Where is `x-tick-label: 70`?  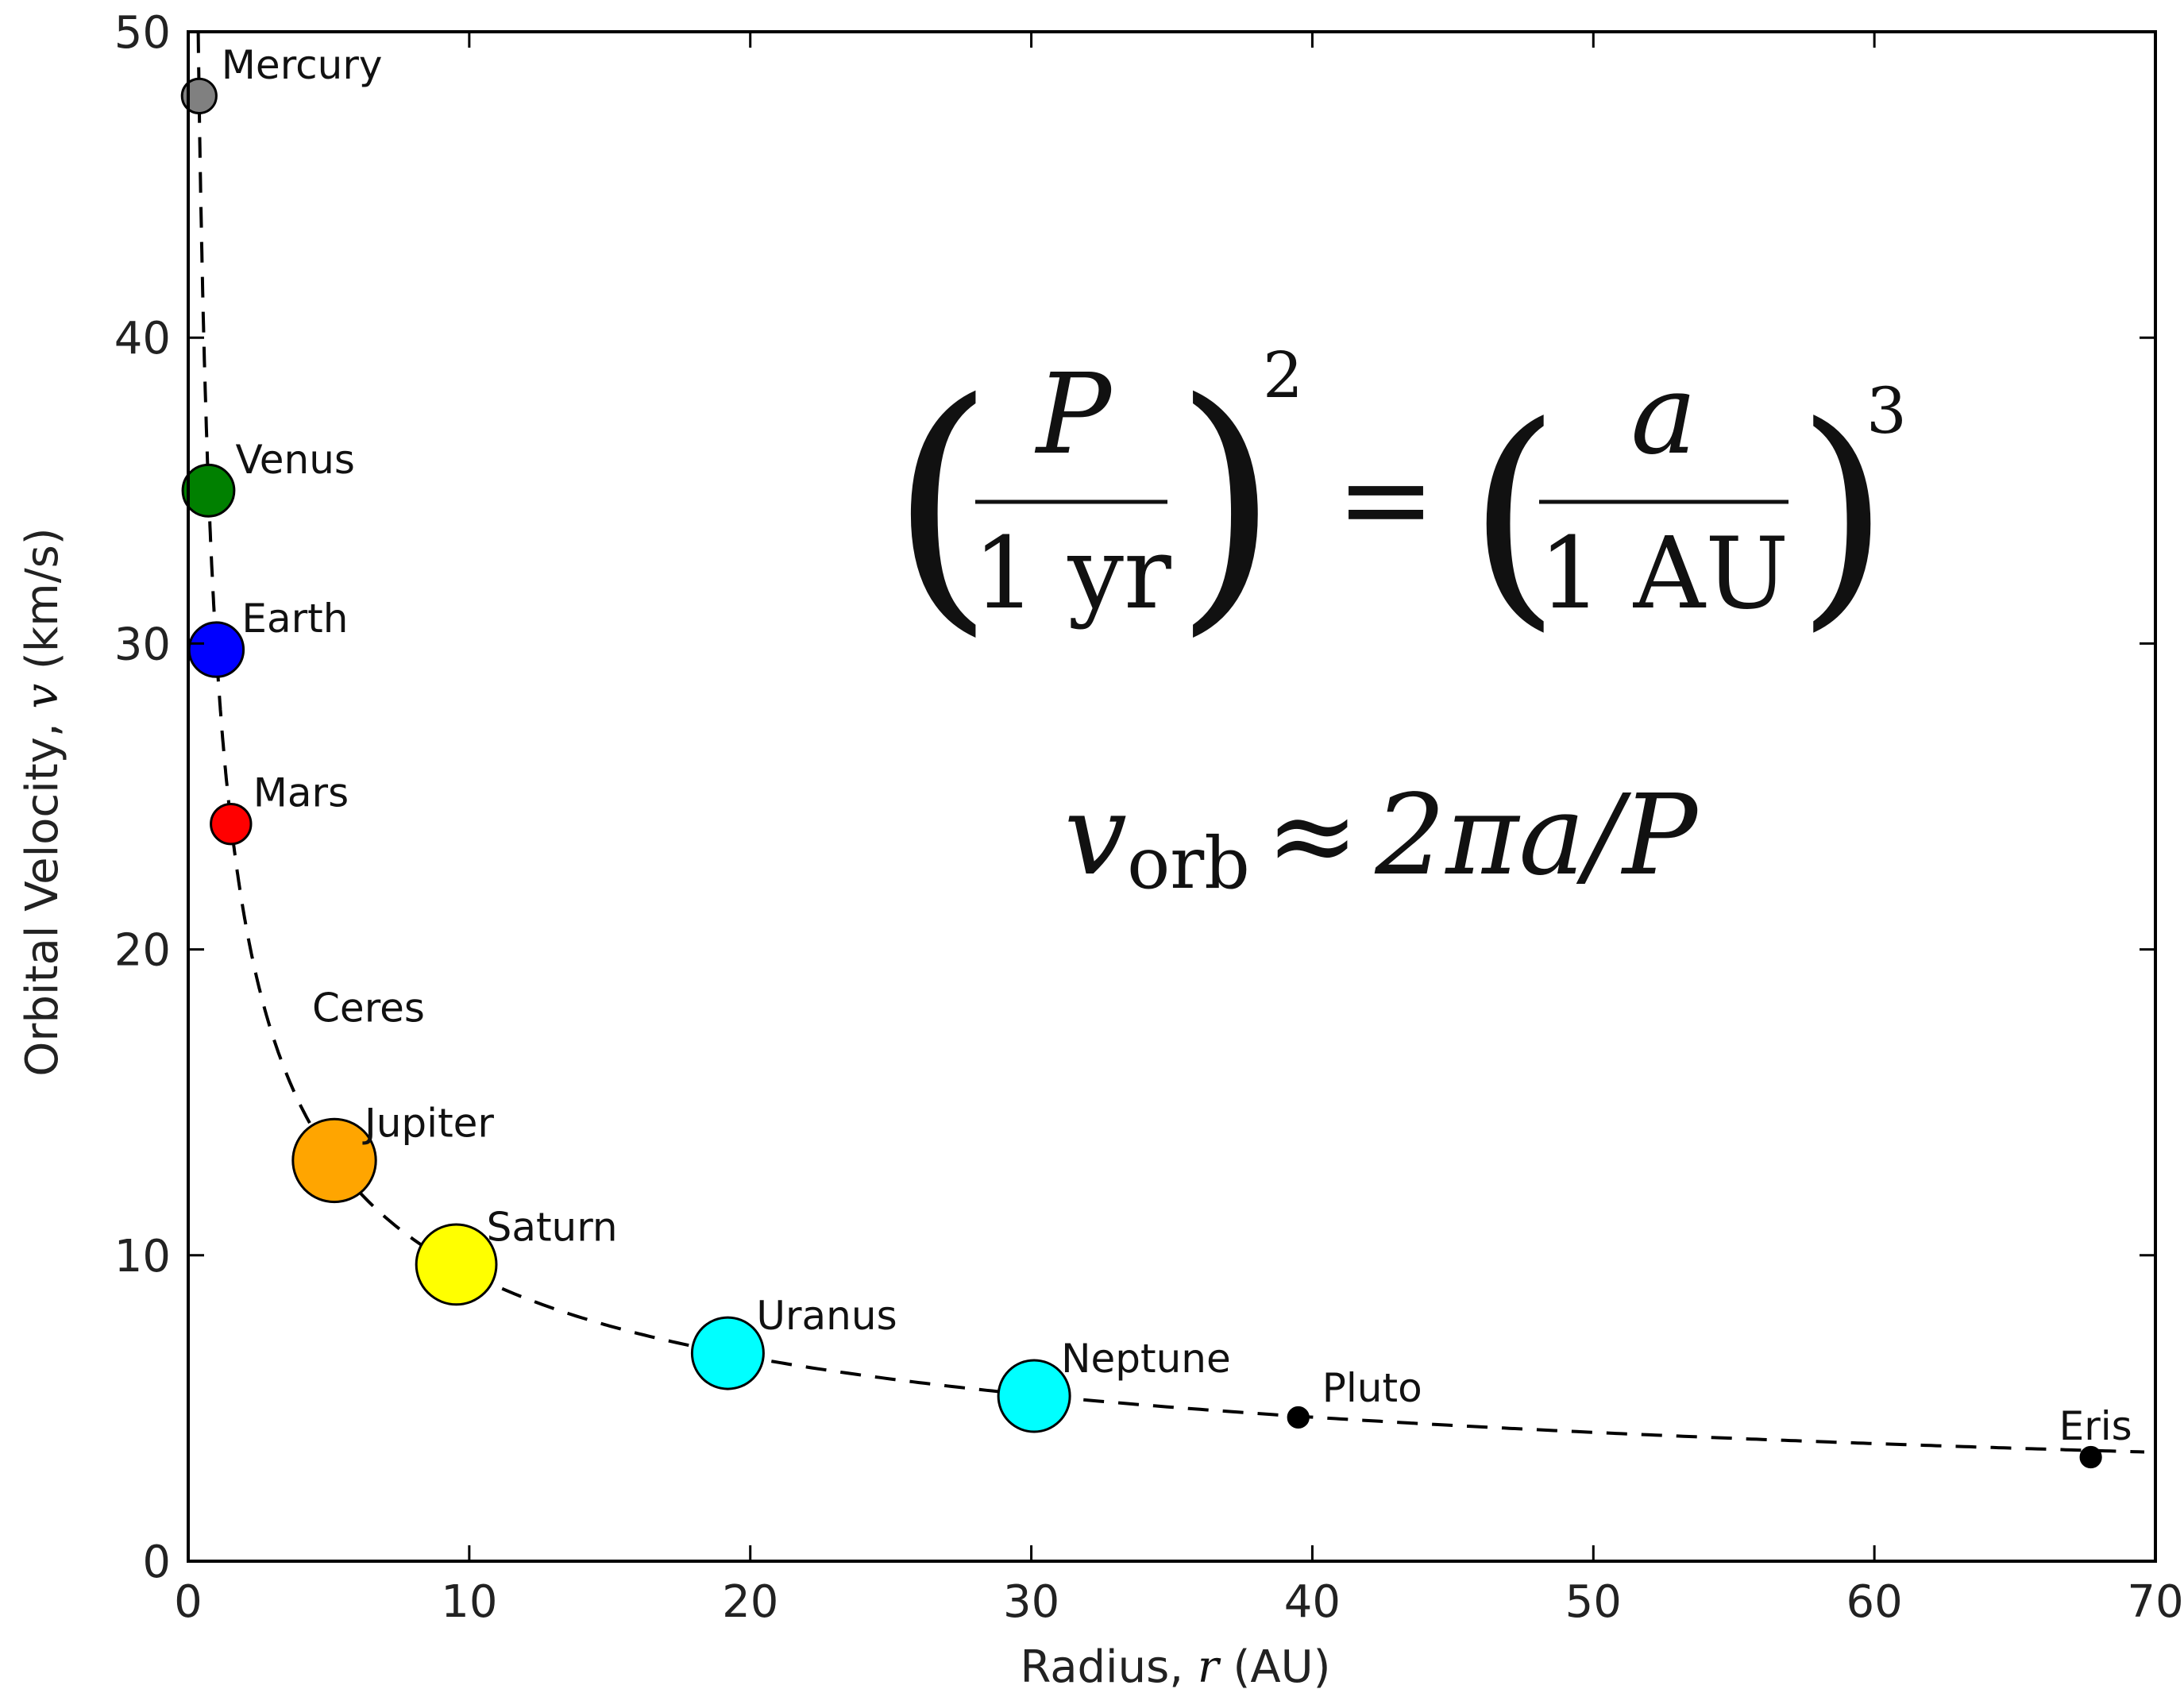
x-tick-label: 70 is located at coordinates (2155, 1602).